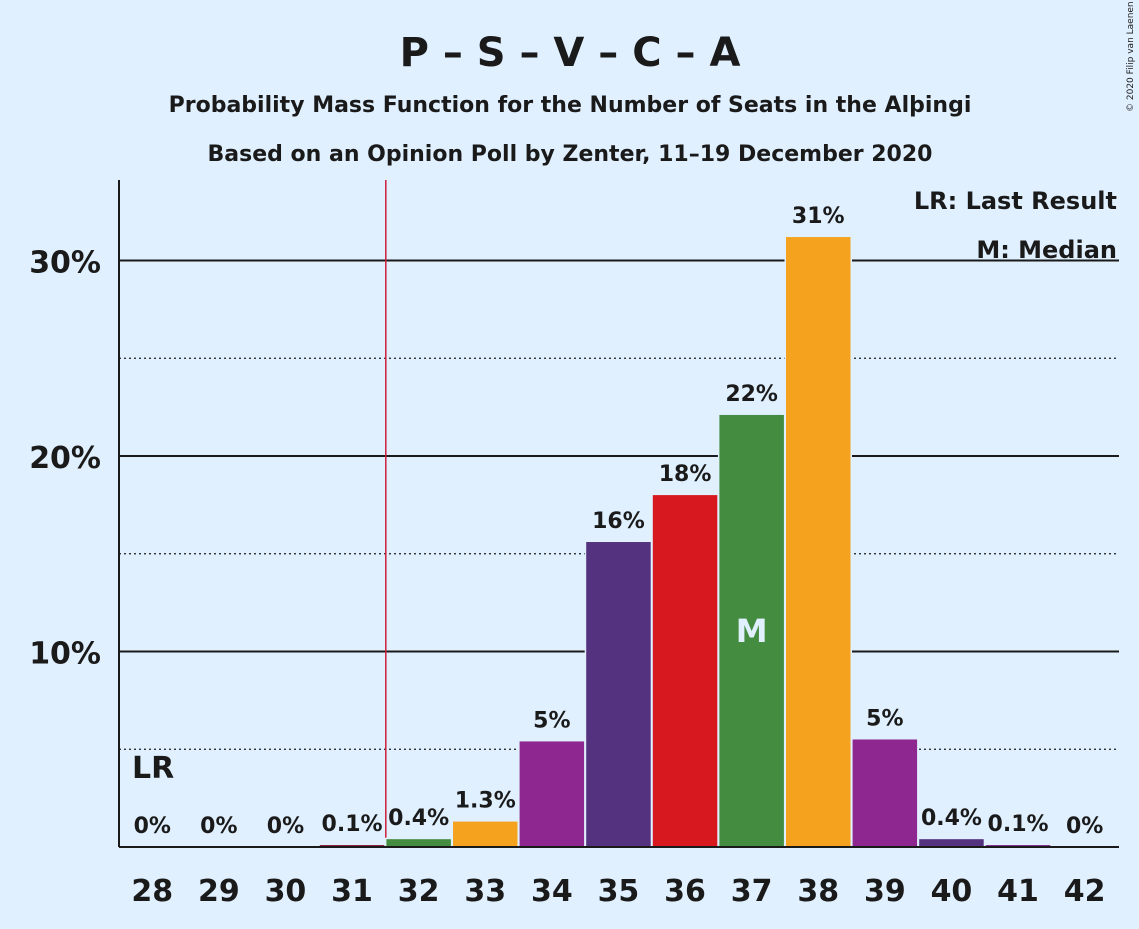  What do you see at coordinates (952, 891) in the screenshot?
I see `x-tick-label: 40` at bounding box center [952, 891].